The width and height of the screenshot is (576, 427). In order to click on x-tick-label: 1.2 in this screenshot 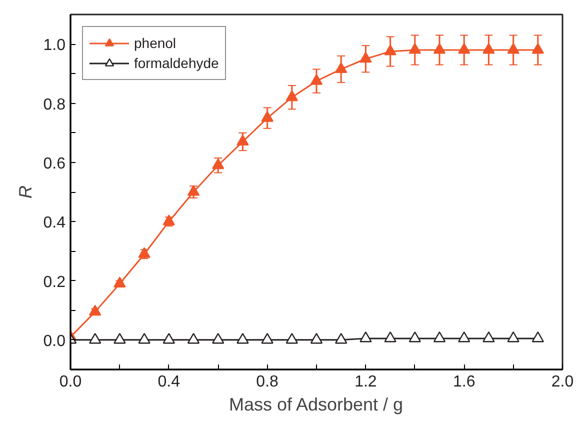, I will do `click(365, 382)`.